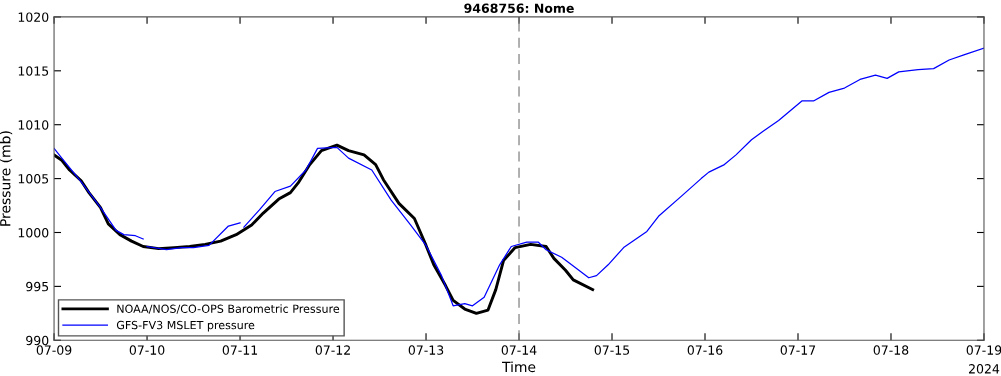 Image resolution: width=1001 pixels, height=376 pixels. I want to click on y-tick-label: 1020, so click(33, 17).